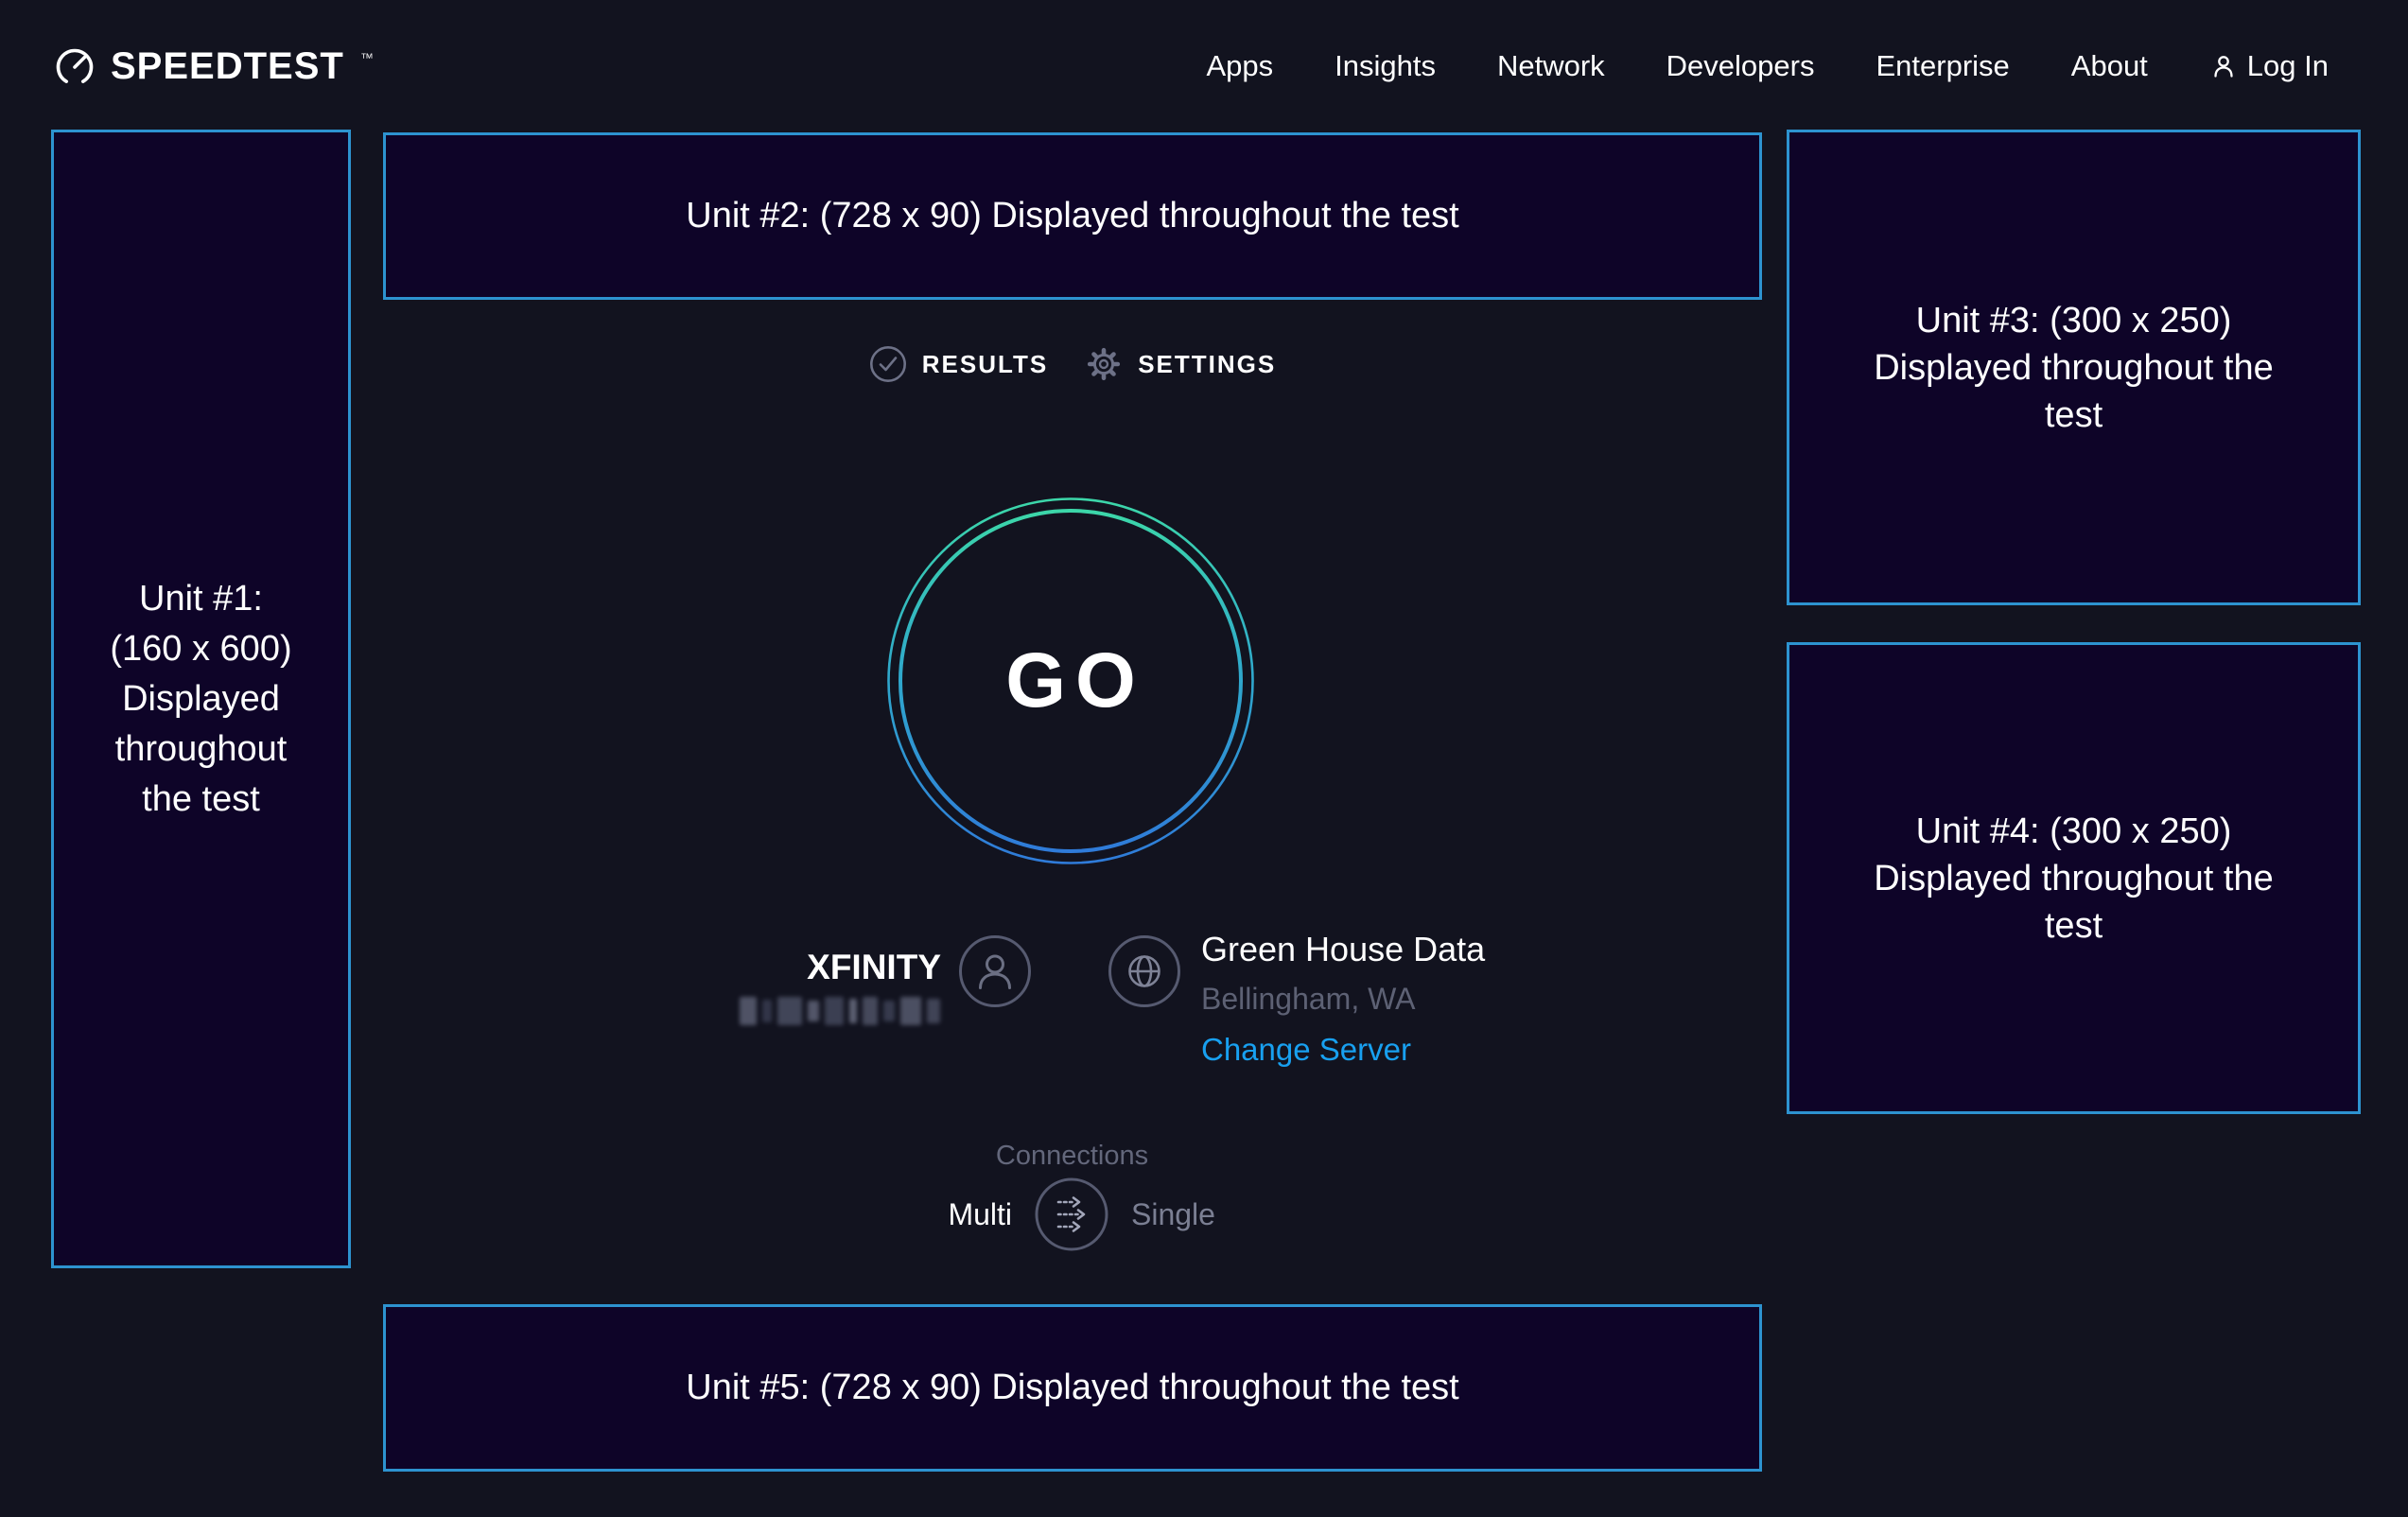 This screenshot has width=2408, height=1517. What do you see at coordinates (1208, 363) in the screenshot?
I see `tab-settings-label: SETTINGS` at bounding box center [1208, 363].